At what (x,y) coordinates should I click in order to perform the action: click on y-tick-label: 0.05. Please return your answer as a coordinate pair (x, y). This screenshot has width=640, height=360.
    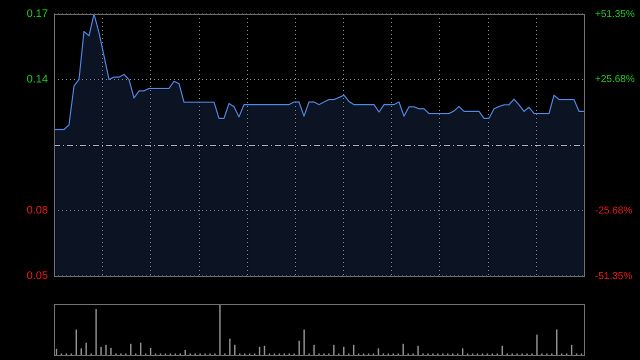
    Looking at the image, I should click on (37, 276).